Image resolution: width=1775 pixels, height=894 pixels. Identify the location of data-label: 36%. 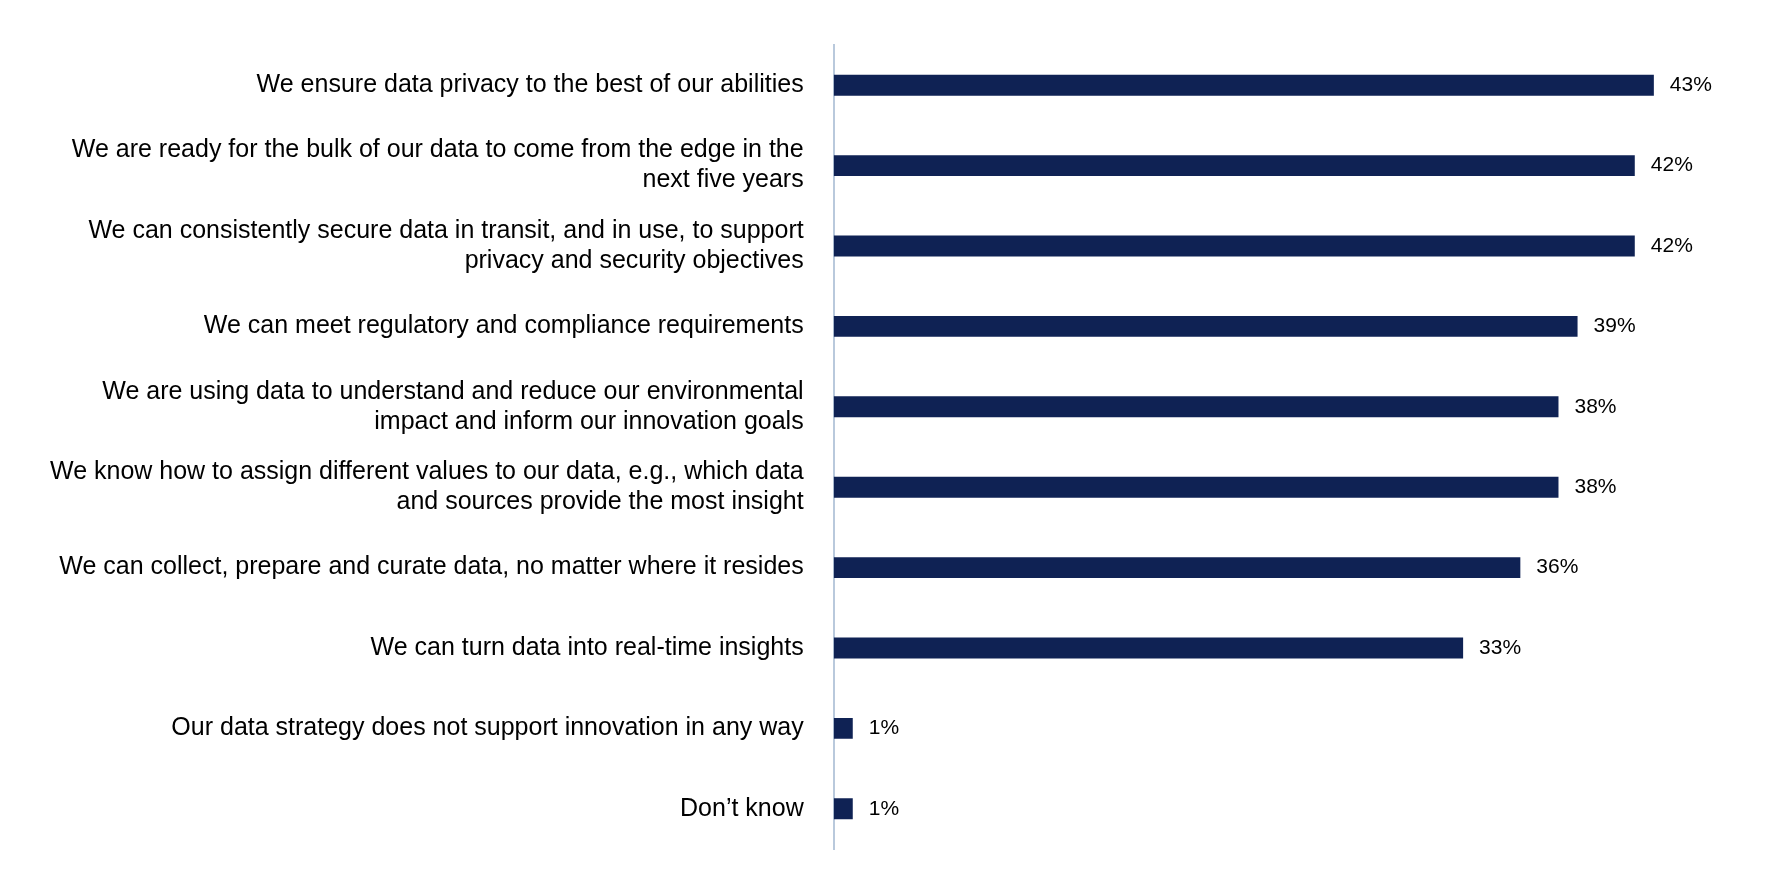
(1557, 566).